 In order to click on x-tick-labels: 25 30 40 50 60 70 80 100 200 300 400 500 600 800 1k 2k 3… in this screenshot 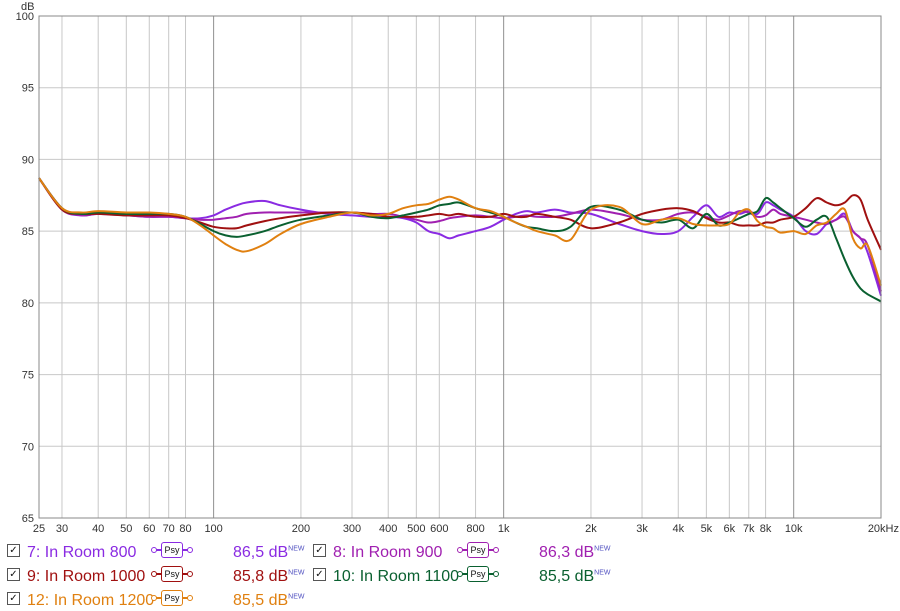, I will do `click(466, 529)`.